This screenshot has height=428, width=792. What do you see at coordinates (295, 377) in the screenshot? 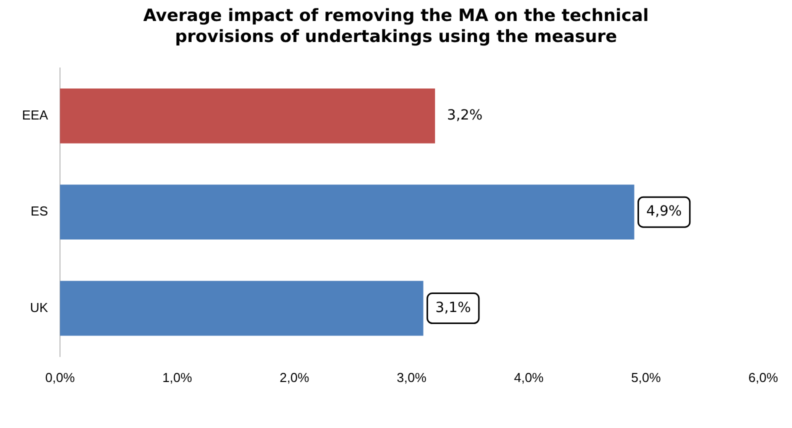
I see `x-tick-label: 2,0%` at bounding box center [295, 377].